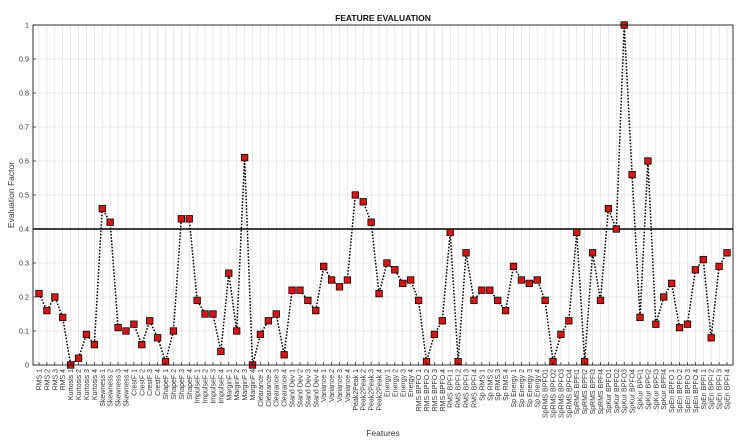  What do you see at coordinates (308, 388) in the screenshot?
I see `x-tick-label: Stand Dev 3` at bounding box center [308, 388].